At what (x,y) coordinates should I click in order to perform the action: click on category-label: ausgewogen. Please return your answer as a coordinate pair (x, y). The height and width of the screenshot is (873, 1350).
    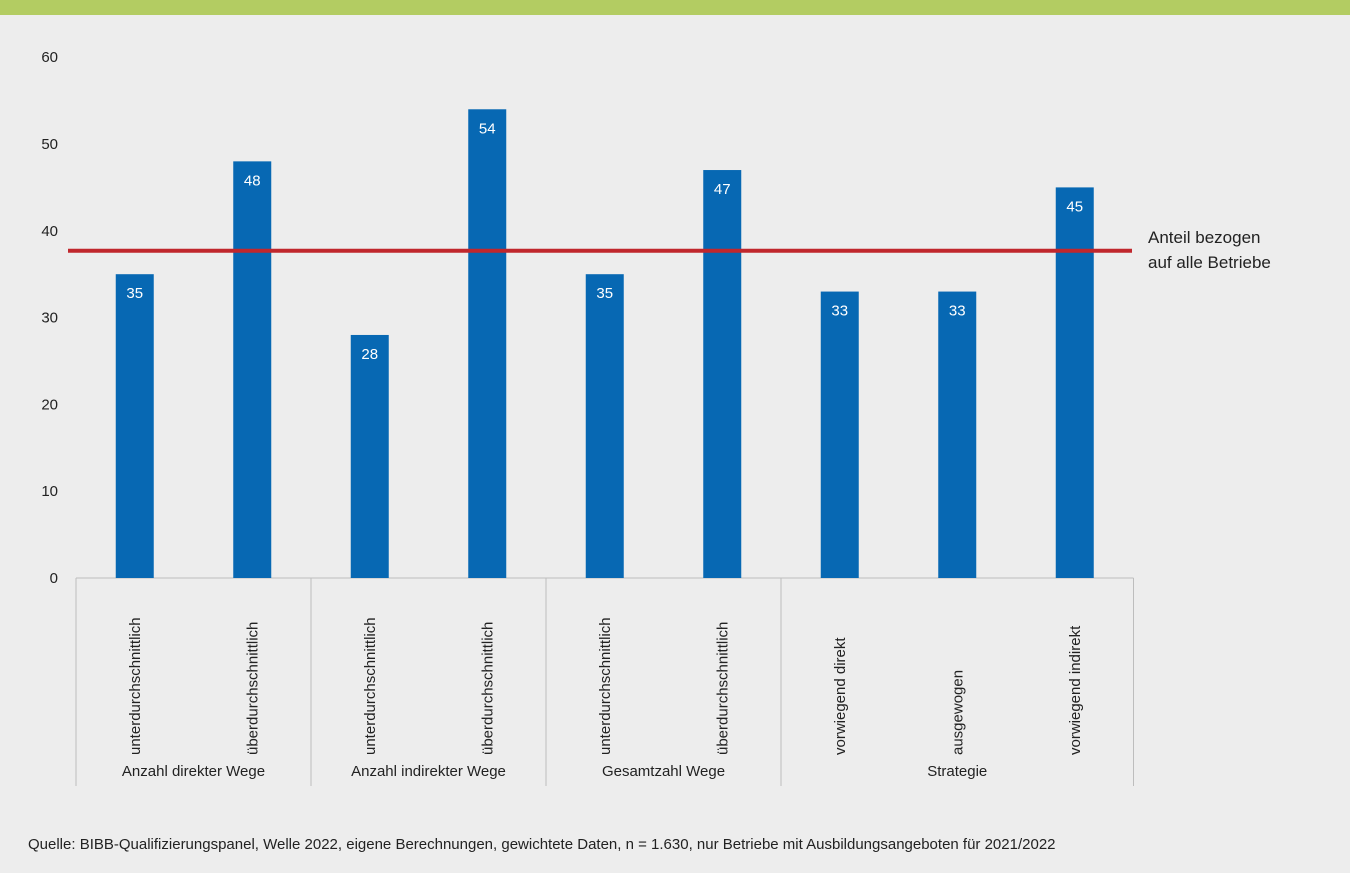
    Looking at the image, I should click on (957, 712).